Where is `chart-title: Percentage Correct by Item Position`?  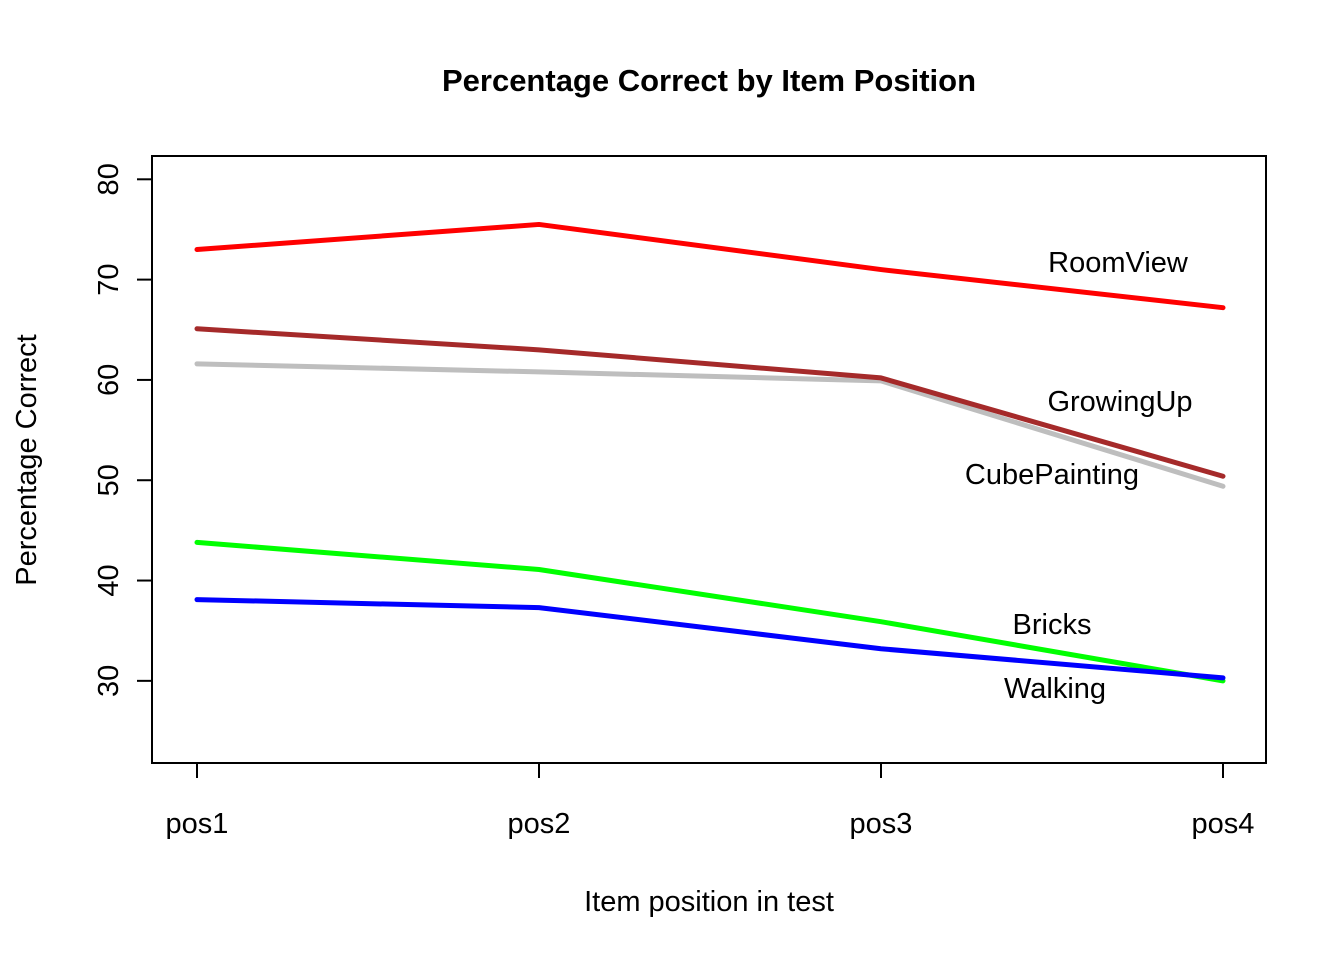
chart-title: Percentage Correct by Item Position is located at coordinates (709, 80).